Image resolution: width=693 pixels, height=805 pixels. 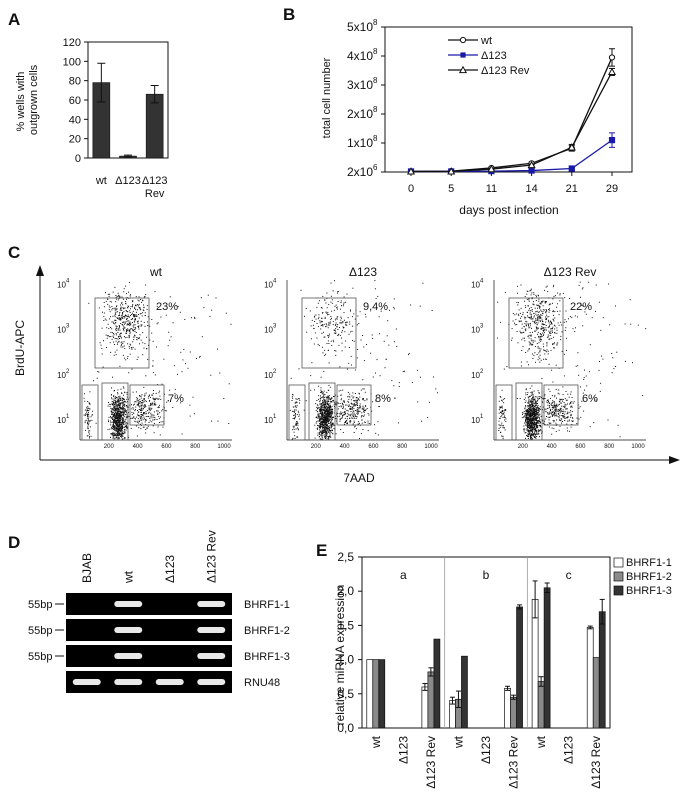 I want to click on panel-a-ytick-label-6: 120, so click(x=72, y=43).